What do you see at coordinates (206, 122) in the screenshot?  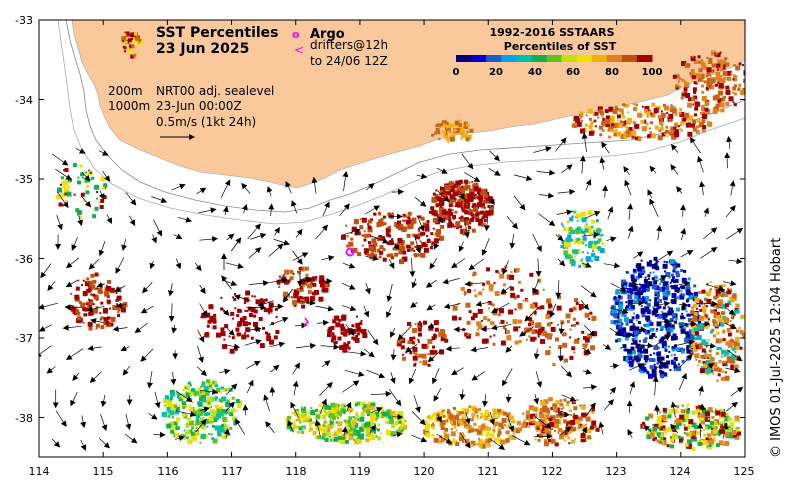 I see `scale-label: 0.5m/s (1kt 24h)` at bounding box center [206, 122].